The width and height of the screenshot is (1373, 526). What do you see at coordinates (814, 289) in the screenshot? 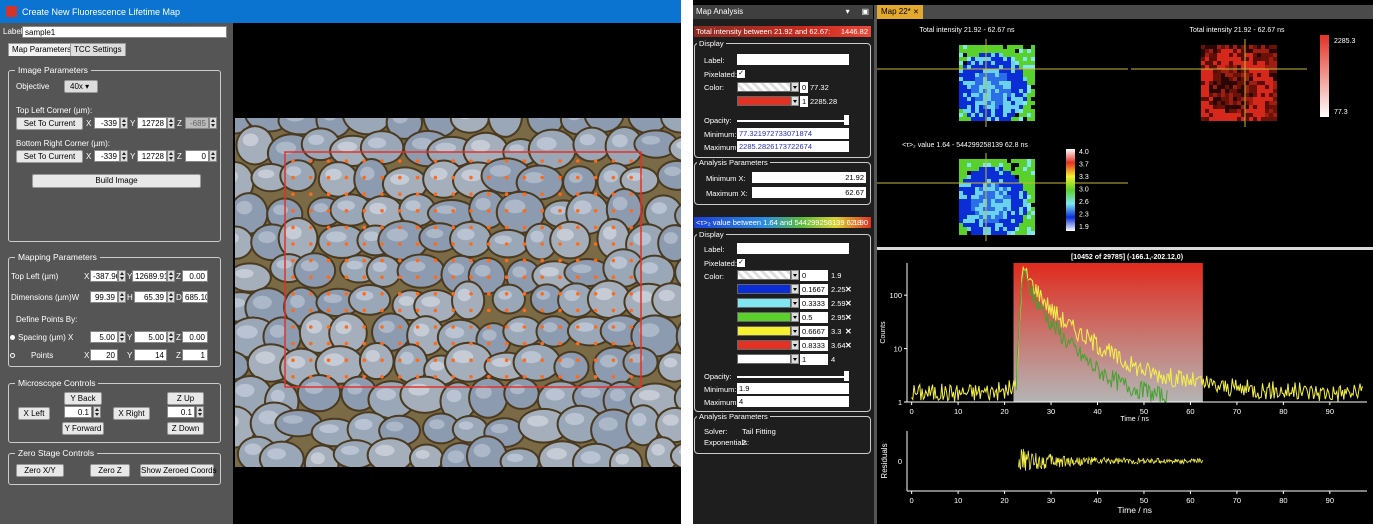
I see `stop-position: 0.1667` at bounding box center [814, 289].